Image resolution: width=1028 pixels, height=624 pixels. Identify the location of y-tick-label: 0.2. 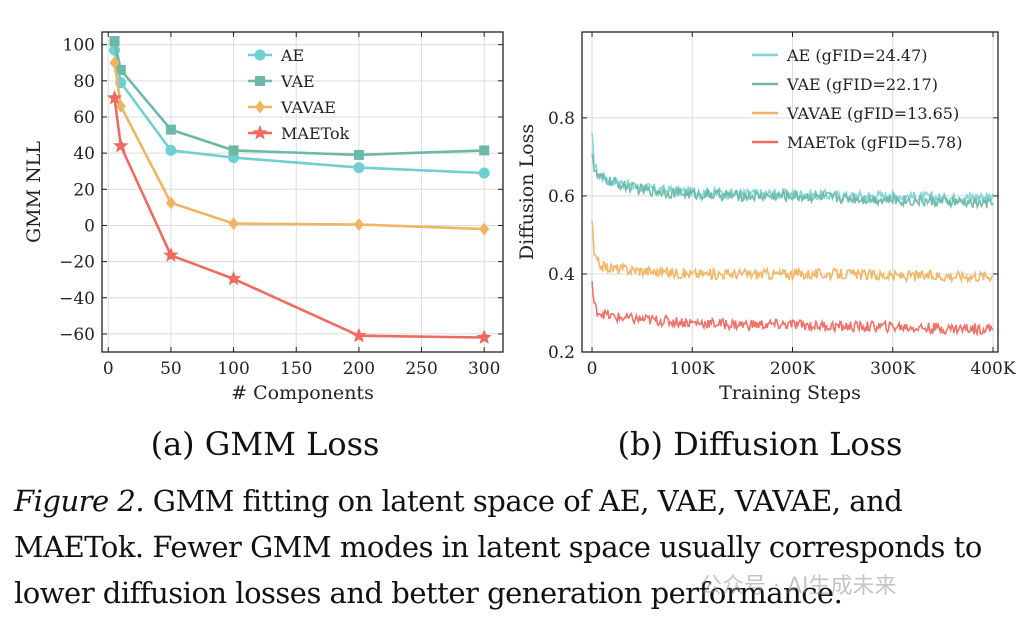
(561, 353).